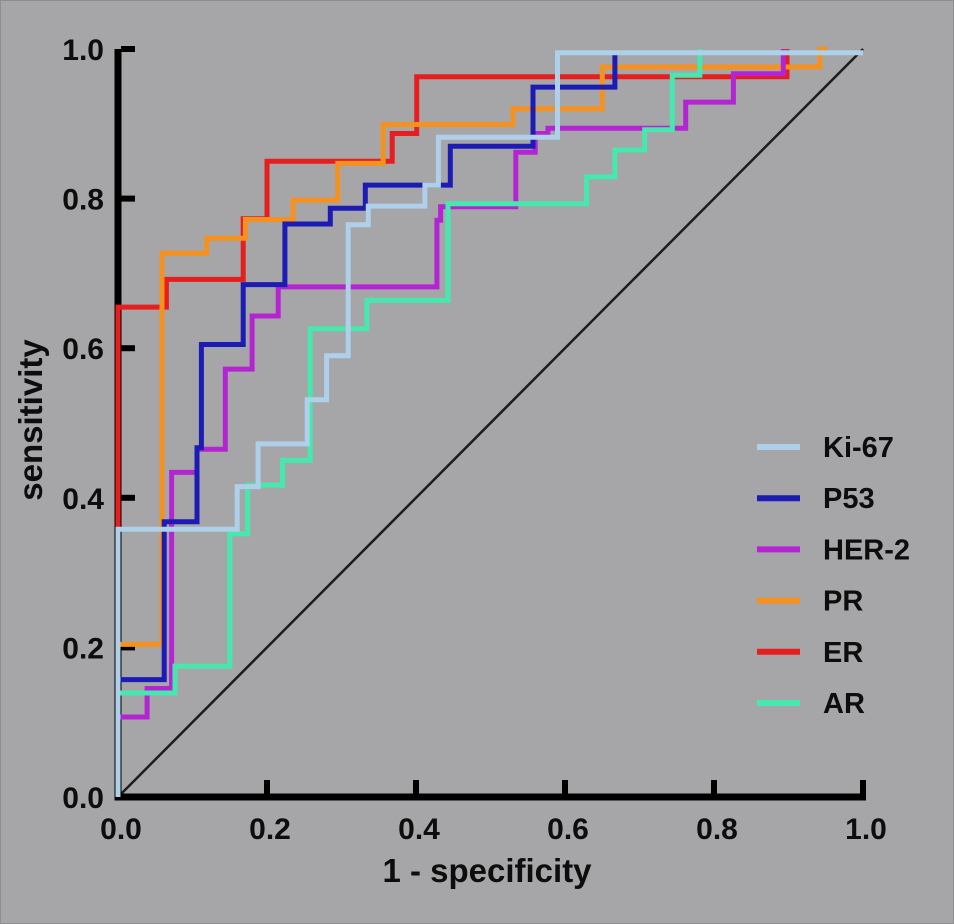  What do you see at coordinates (833, 576) in the screenshot?
I see `legend: Ki-67 P53 HER-2 PR ER AR` at bounding box center [833, 576].